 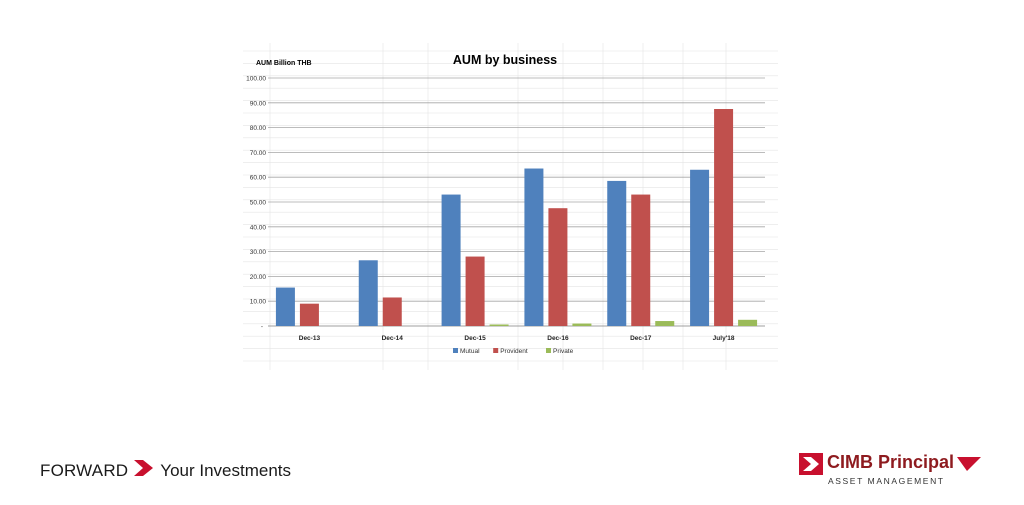 What do you see at coordinates (969, 464) in the screenshot?
I see `brand-arrow-icon` at bounding box center [969, 464].